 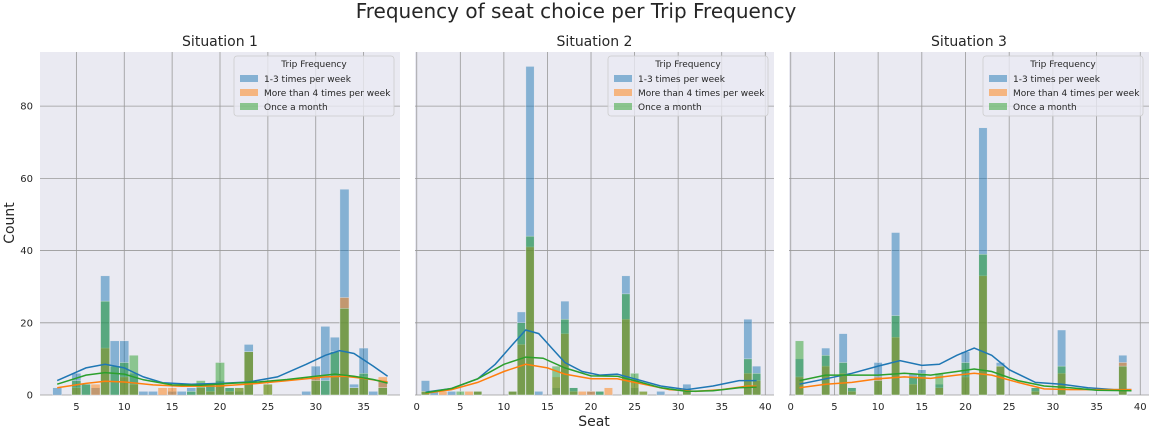 I want to click on legend-label: Once a month, so click(x=670, y=108).